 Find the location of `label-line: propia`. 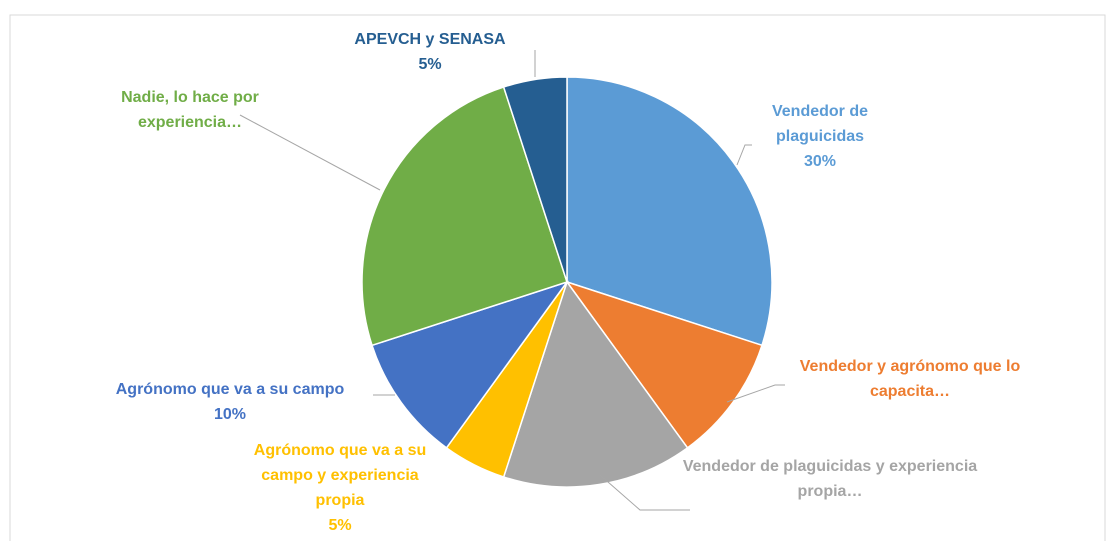

label-line: propia is located at coordinates (340, 500).